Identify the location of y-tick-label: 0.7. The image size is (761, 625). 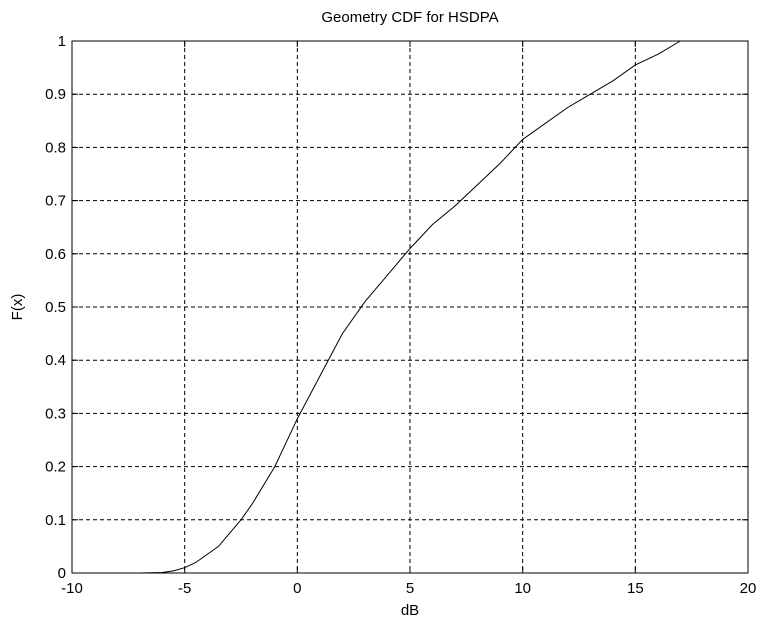
(55, 201).